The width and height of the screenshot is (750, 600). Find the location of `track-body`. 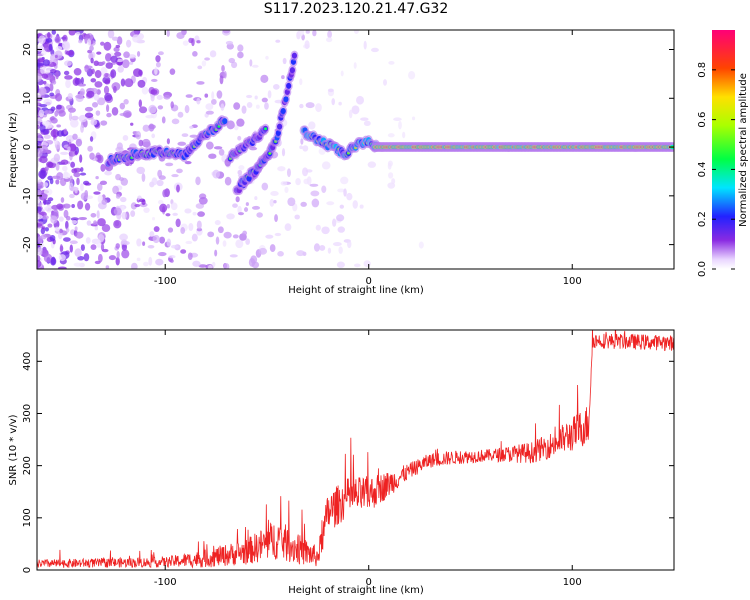

track-body is located at coordinates (283, 110).